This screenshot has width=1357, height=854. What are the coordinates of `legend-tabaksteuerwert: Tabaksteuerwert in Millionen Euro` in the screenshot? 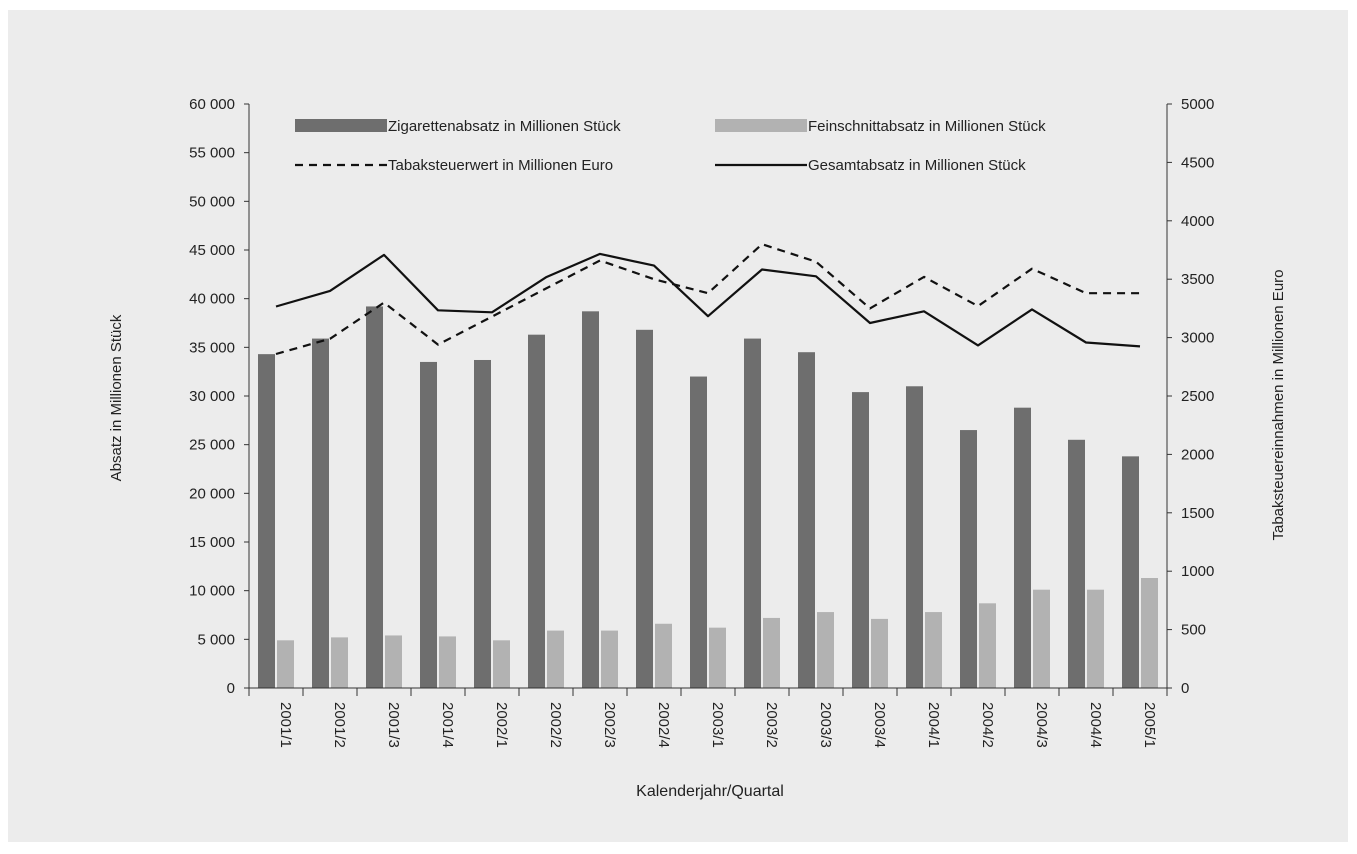 It's located at (454, 165).